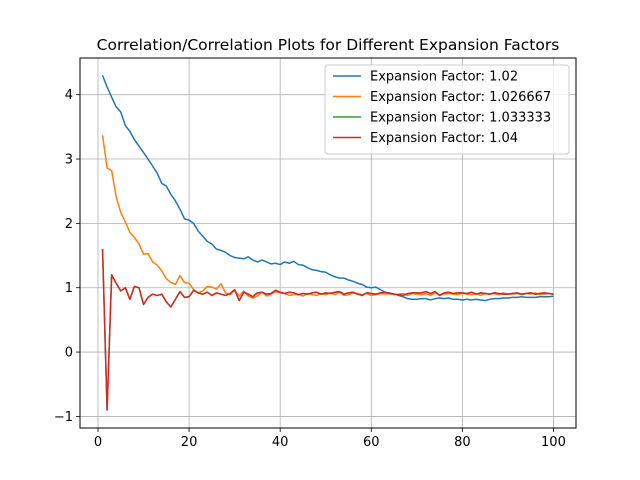 This screenshot has height=480, width=640. Describe the element at coordinates (69, 353) in the screenshot. I see `y-tick-label: 0` at that location.